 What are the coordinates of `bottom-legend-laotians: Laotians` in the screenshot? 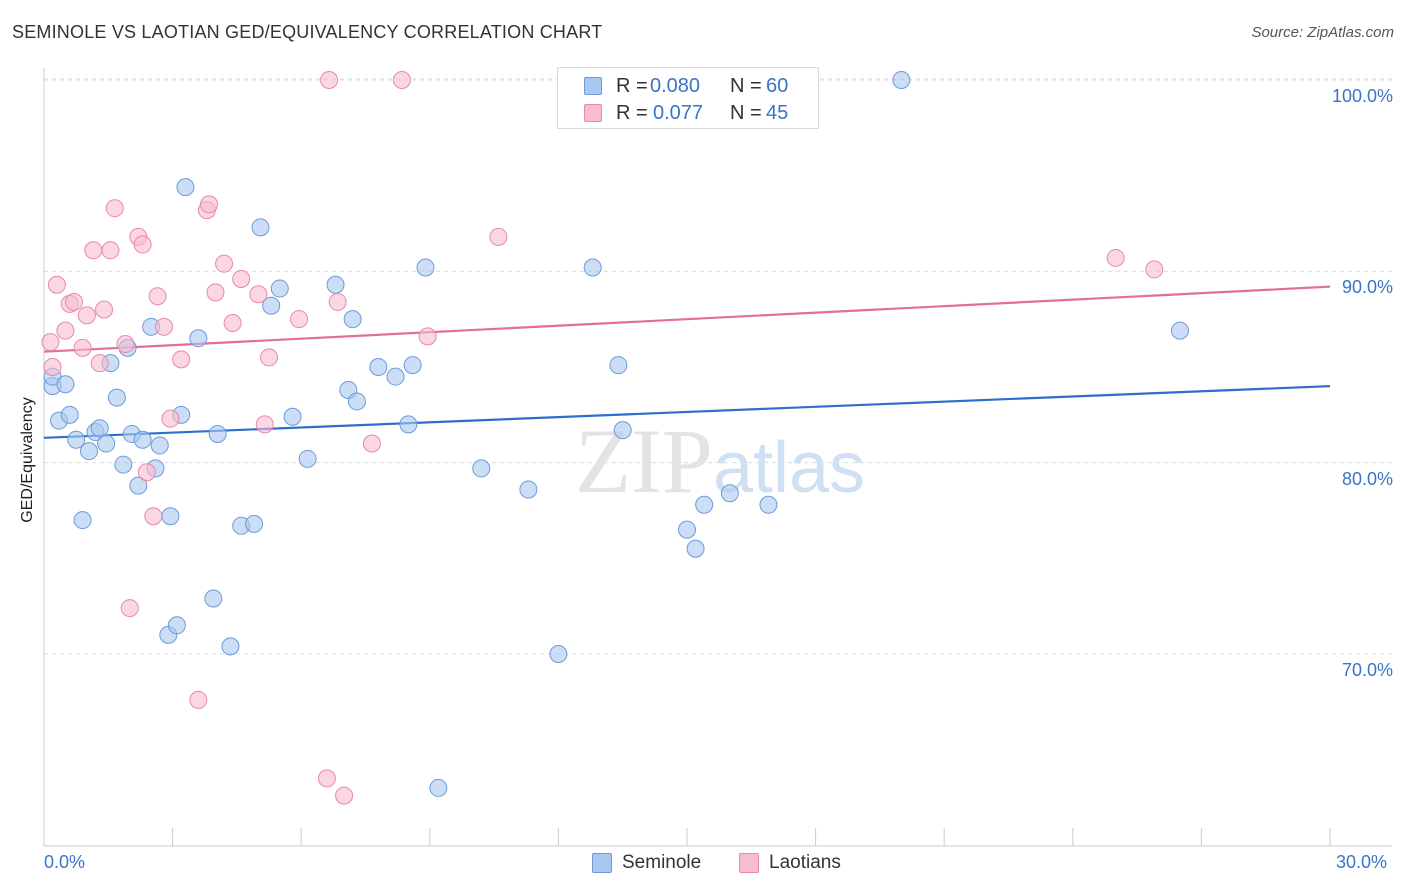 It's located at (790, 863).